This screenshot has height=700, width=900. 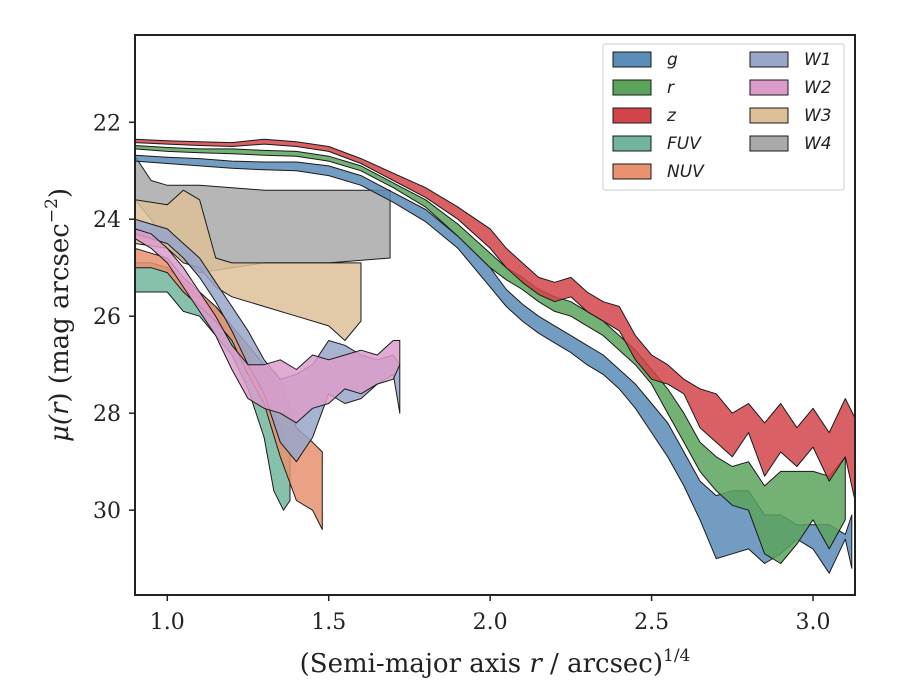 What do you see at coordinates (107, 414) in the screenshot?
I see `y-tick-label: 28` at bounding box center [107, 414].